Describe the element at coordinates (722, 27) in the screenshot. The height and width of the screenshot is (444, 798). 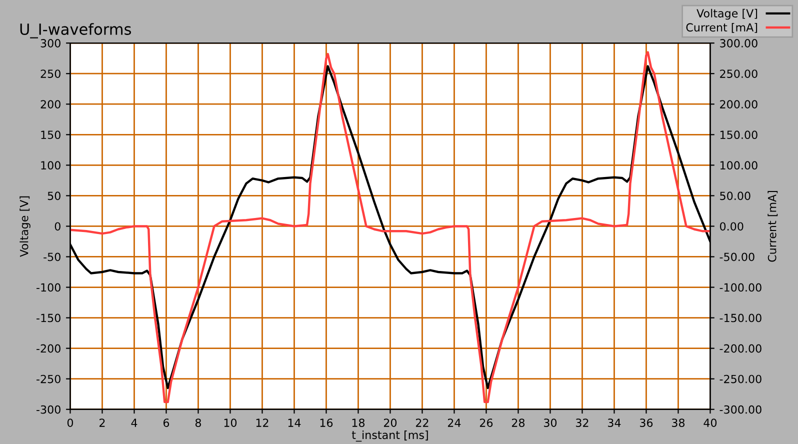
I see `legend-label: Current [mA]` at that location.